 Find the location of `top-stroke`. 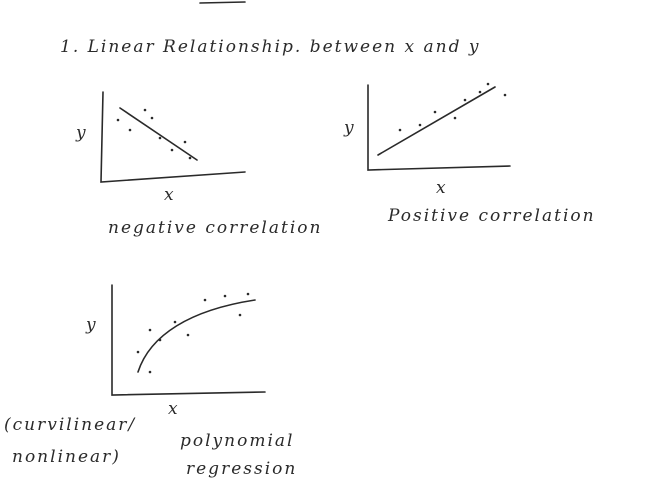

top-stroke is located at coordinates (222, 2).